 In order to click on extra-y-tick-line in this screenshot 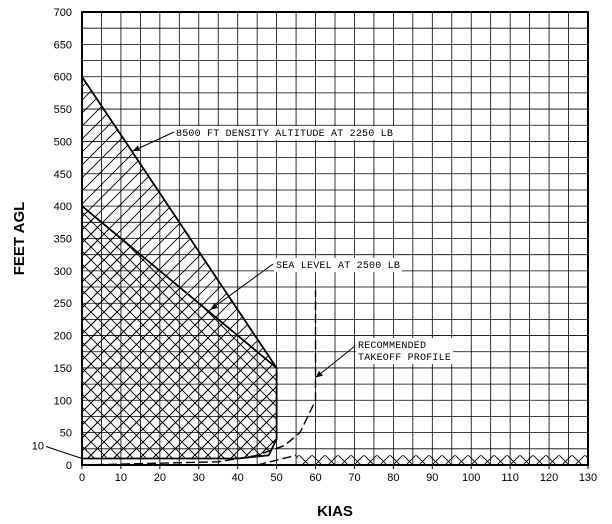, I will do `click(64, 453)`.